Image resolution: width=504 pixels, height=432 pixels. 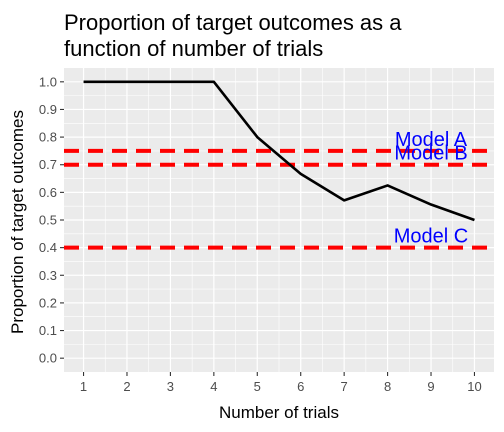 What do you see at coordinates (48, 164) in the screenshot?
I see `y-tick-label: 0.7` at bounding box center [48, 164].